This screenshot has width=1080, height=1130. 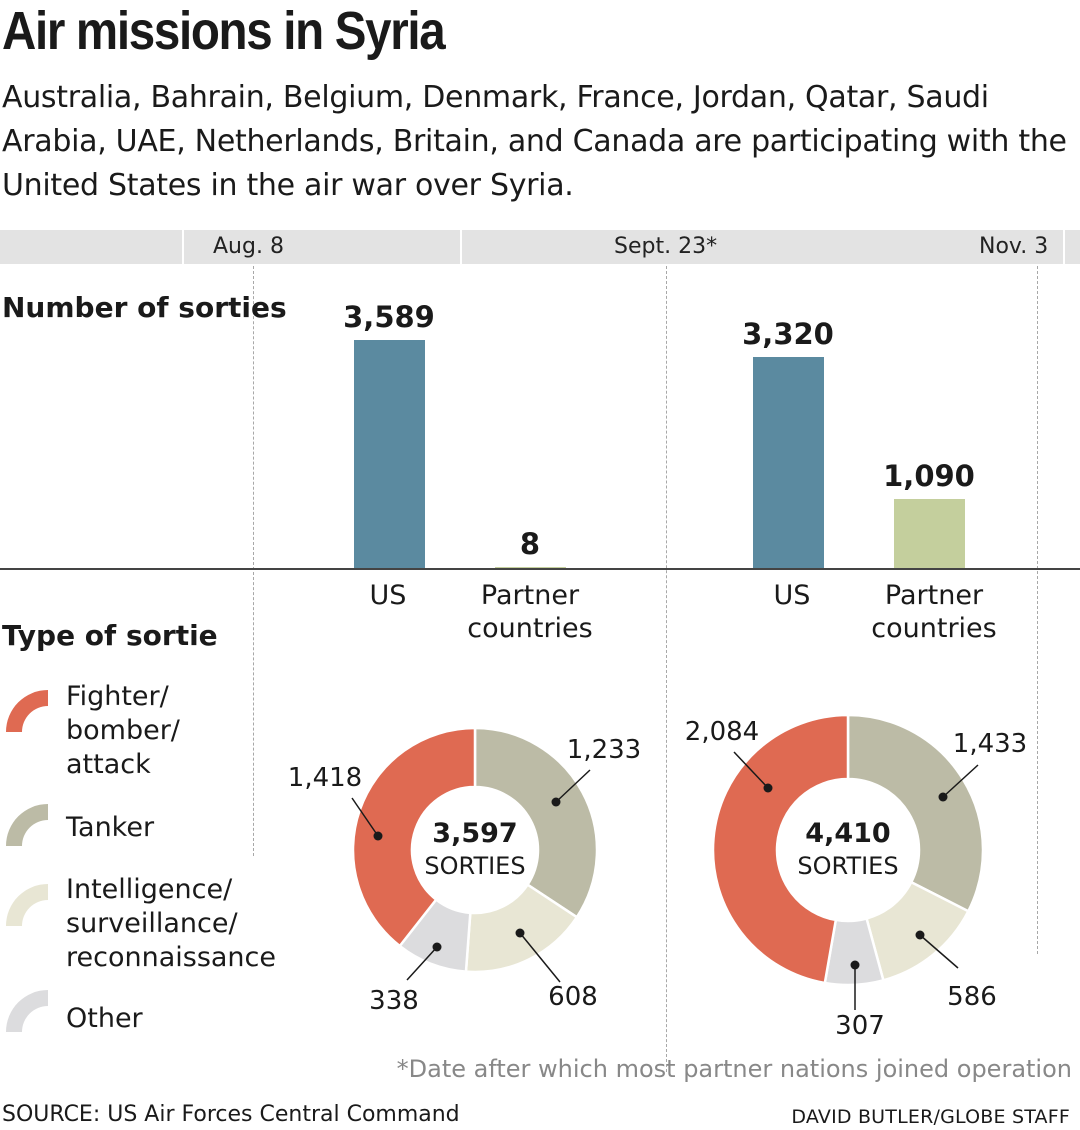 I want to click on donut1-leader-dot-fighter, so click(x=378, y=836).